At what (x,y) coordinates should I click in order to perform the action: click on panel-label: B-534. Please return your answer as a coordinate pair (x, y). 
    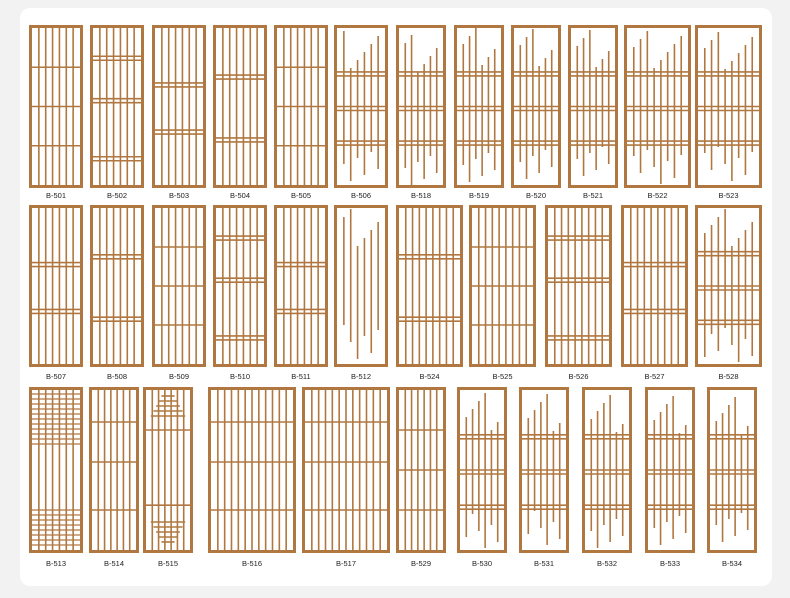
    Looking at the image, I should click on (731, 563).